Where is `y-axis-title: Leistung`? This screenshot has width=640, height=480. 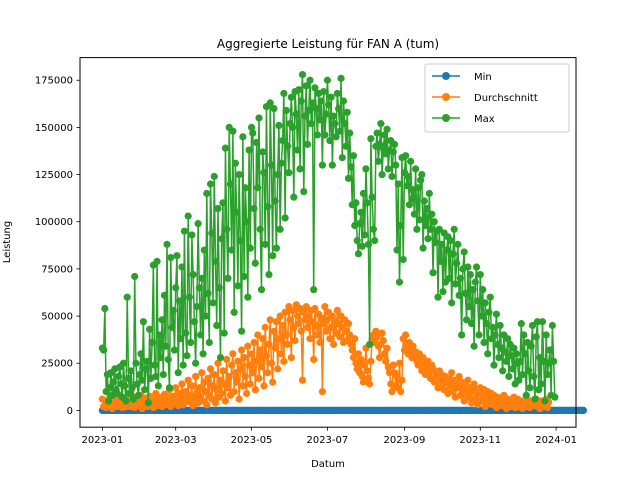 y-axis-title: Leistung is located at coordinates (7, 242).